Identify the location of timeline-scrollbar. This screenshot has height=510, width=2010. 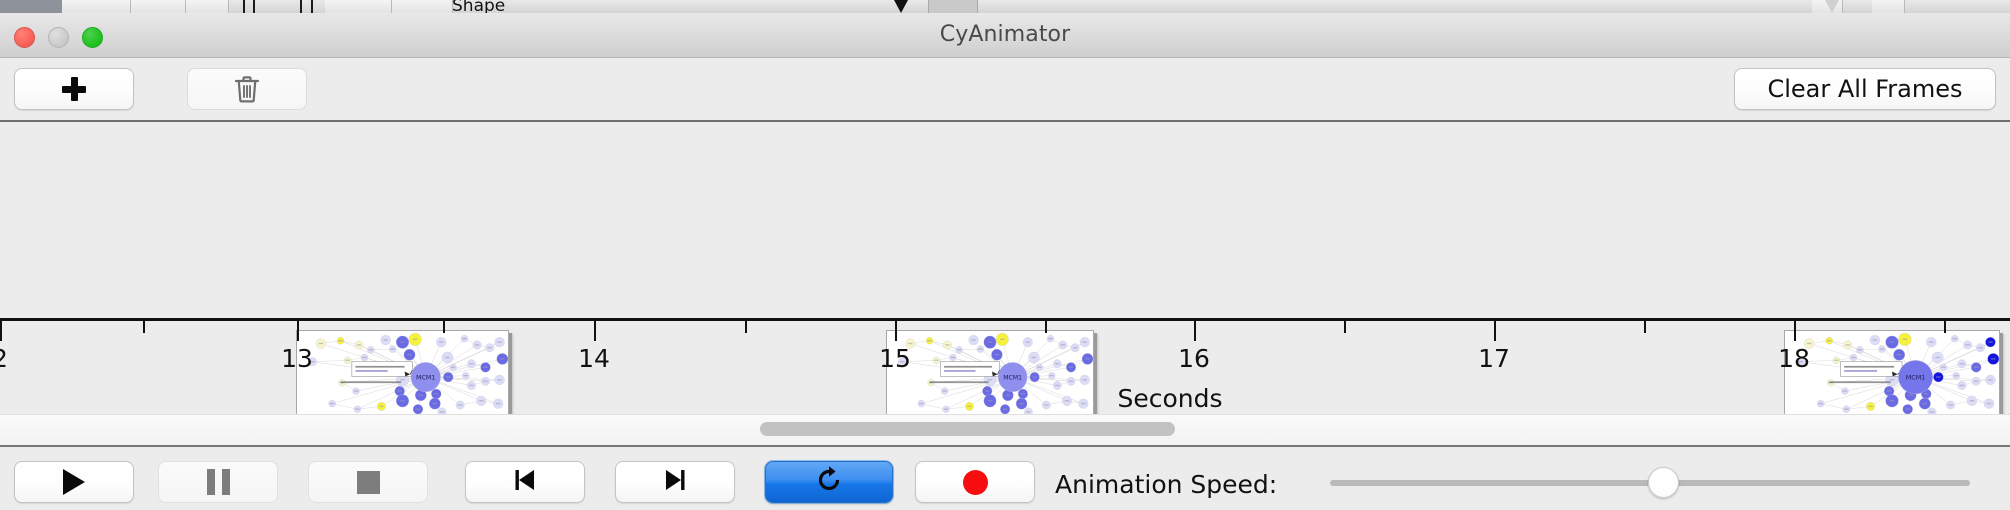
(1005, 430).